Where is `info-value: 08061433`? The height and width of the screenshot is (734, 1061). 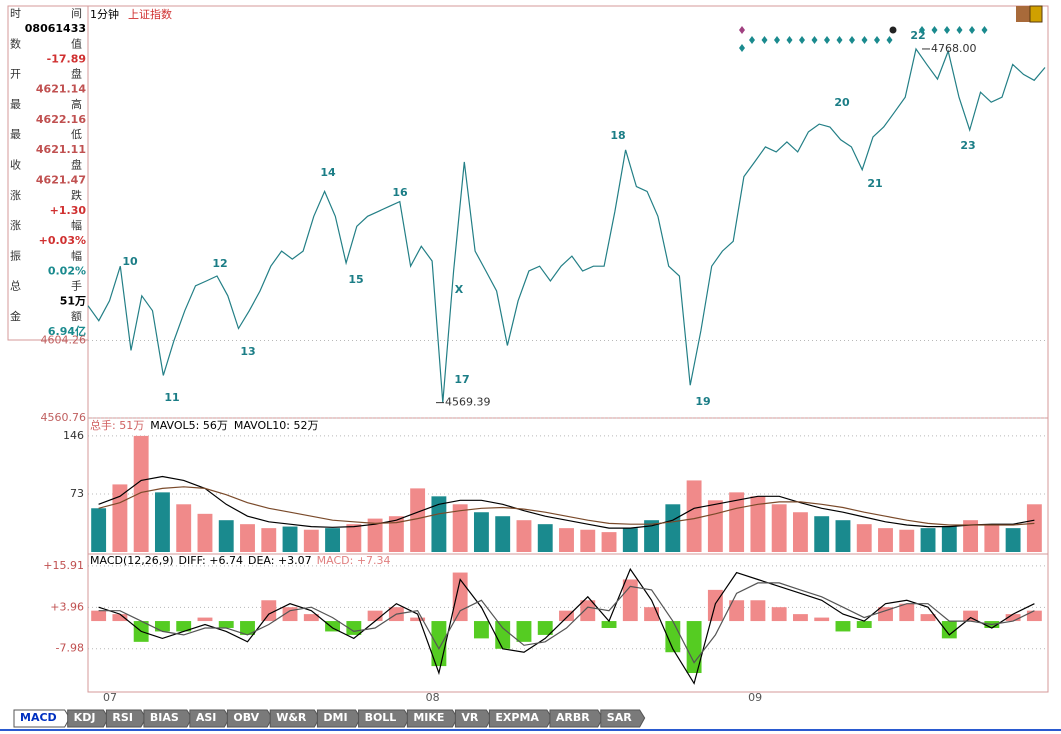 info-value: 08061433 is located at coordinates (55, 28).